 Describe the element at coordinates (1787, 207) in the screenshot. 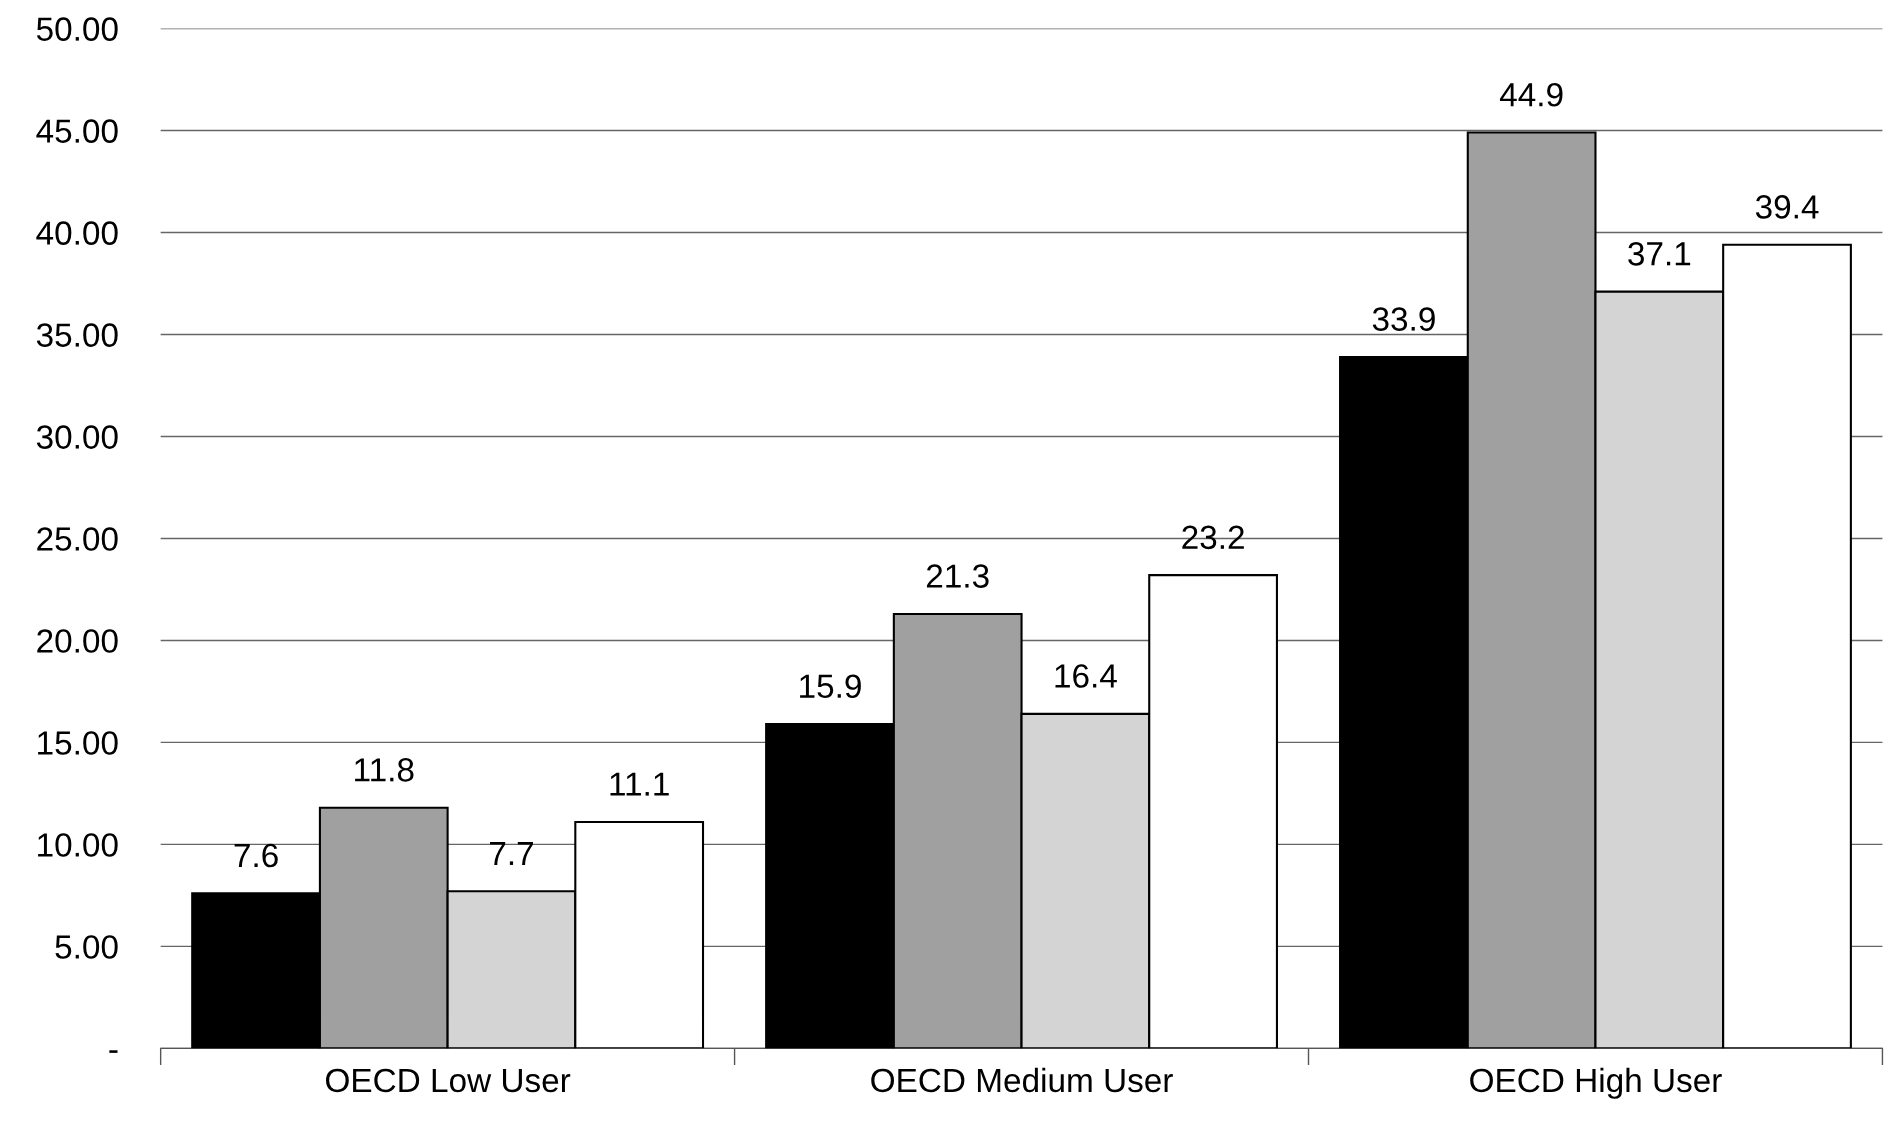

I see `data-label: 39.4` at that location.